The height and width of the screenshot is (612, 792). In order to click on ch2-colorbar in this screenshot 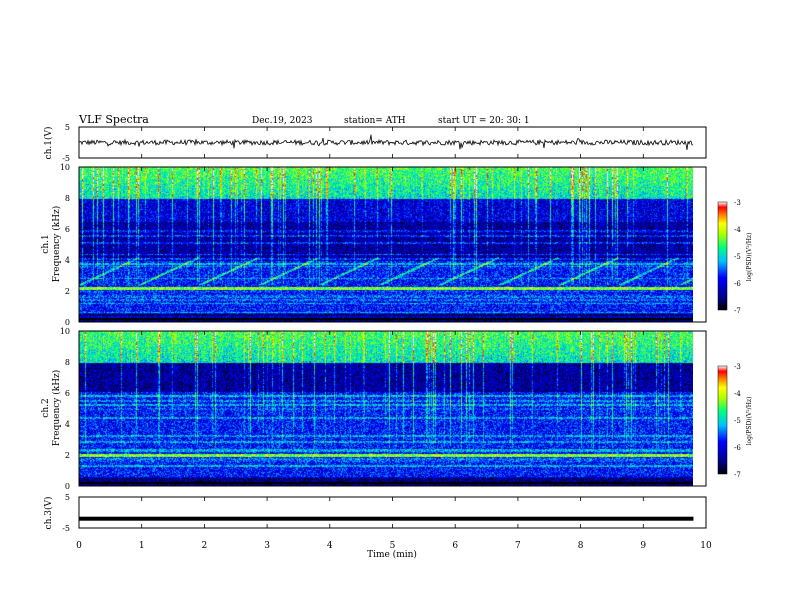, I will do `click(722, 420)`.